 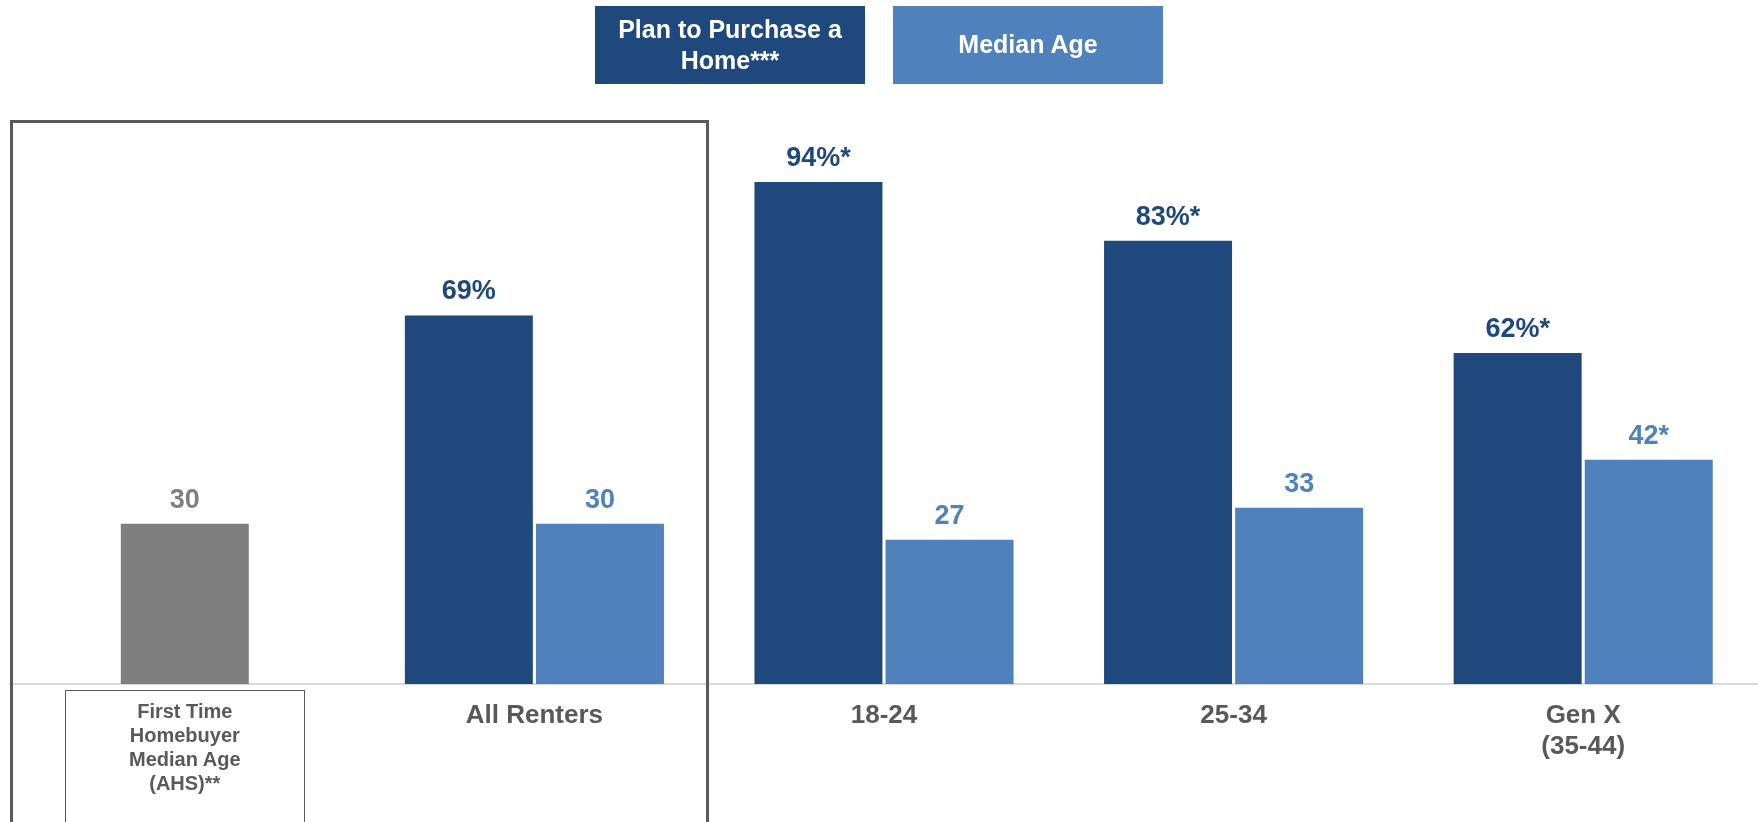 What do you see at coordinates (1028, 45) in the screenshot?
I see `text: Median Age` at bounding box center [1028, 45].